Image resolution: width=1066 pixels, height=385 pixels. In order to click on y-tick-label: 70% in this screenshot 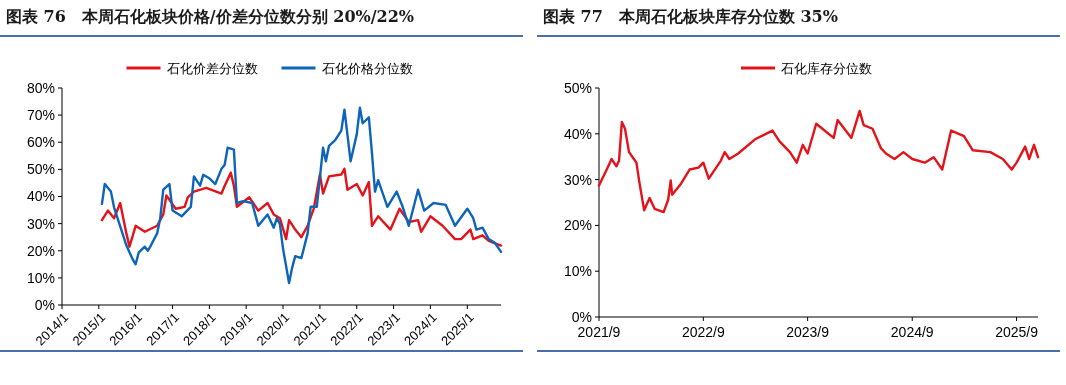, I will do `click(40, 115)`.